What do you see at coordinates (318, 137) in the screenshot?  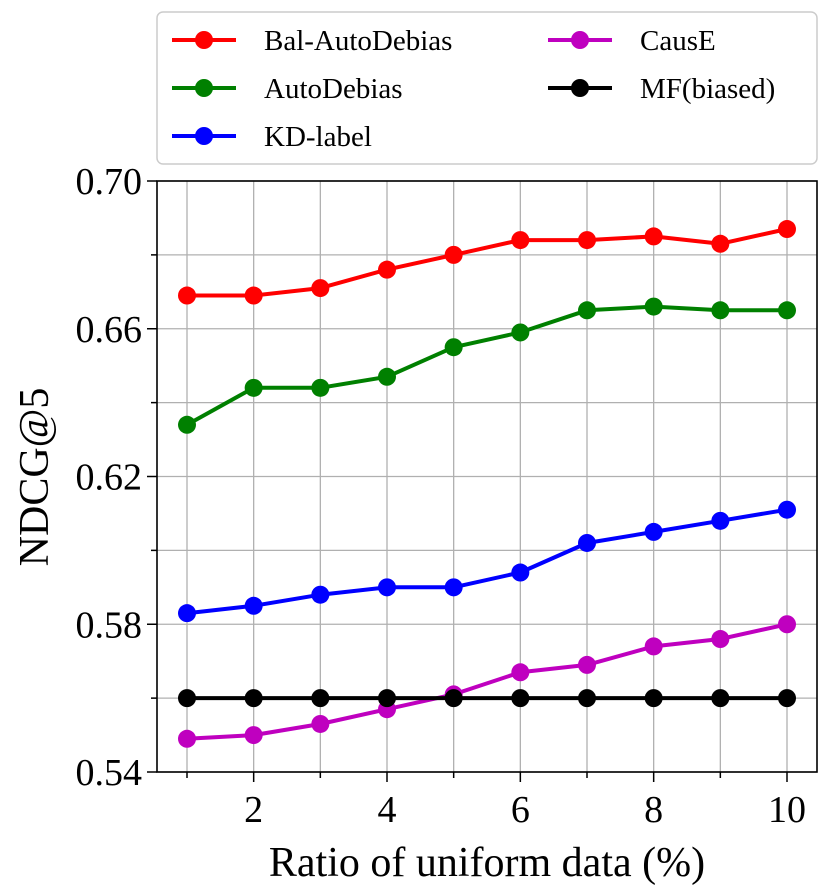 I see `legend-label: KD-label` at bounding box center [318, 137].